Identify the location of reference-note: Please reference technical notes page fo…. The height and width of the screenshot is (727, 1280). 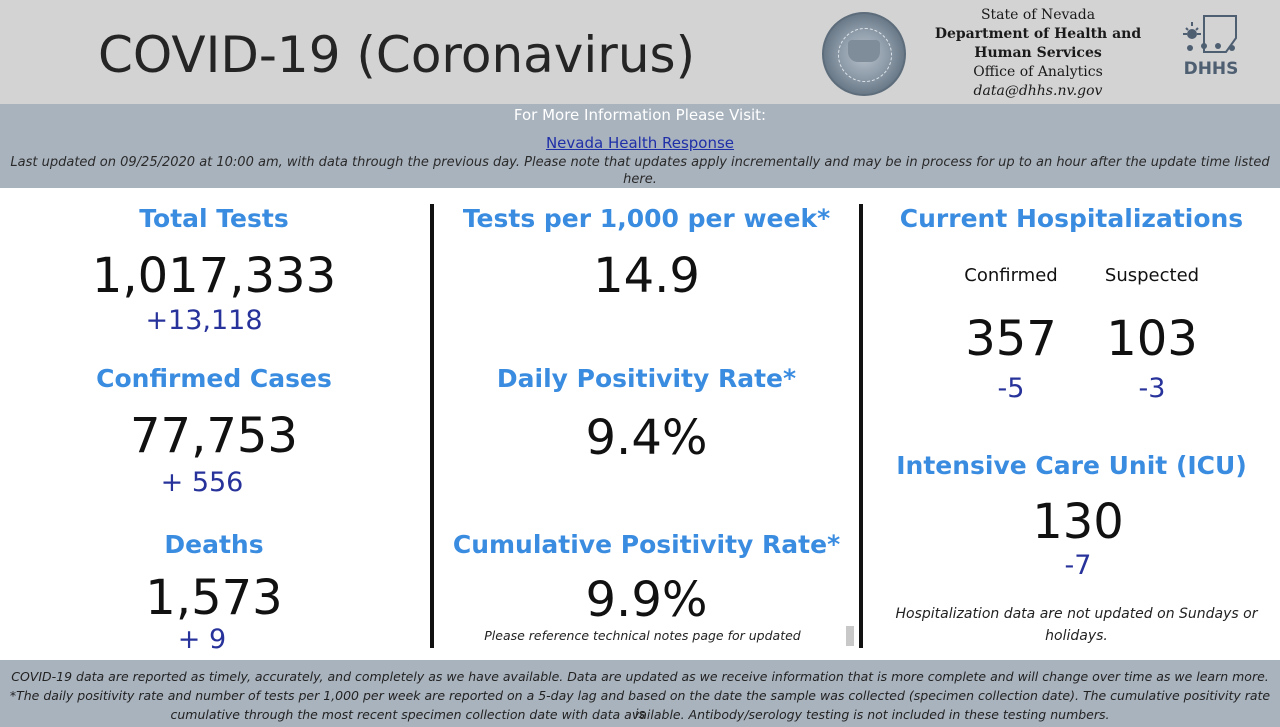
(642, 635).